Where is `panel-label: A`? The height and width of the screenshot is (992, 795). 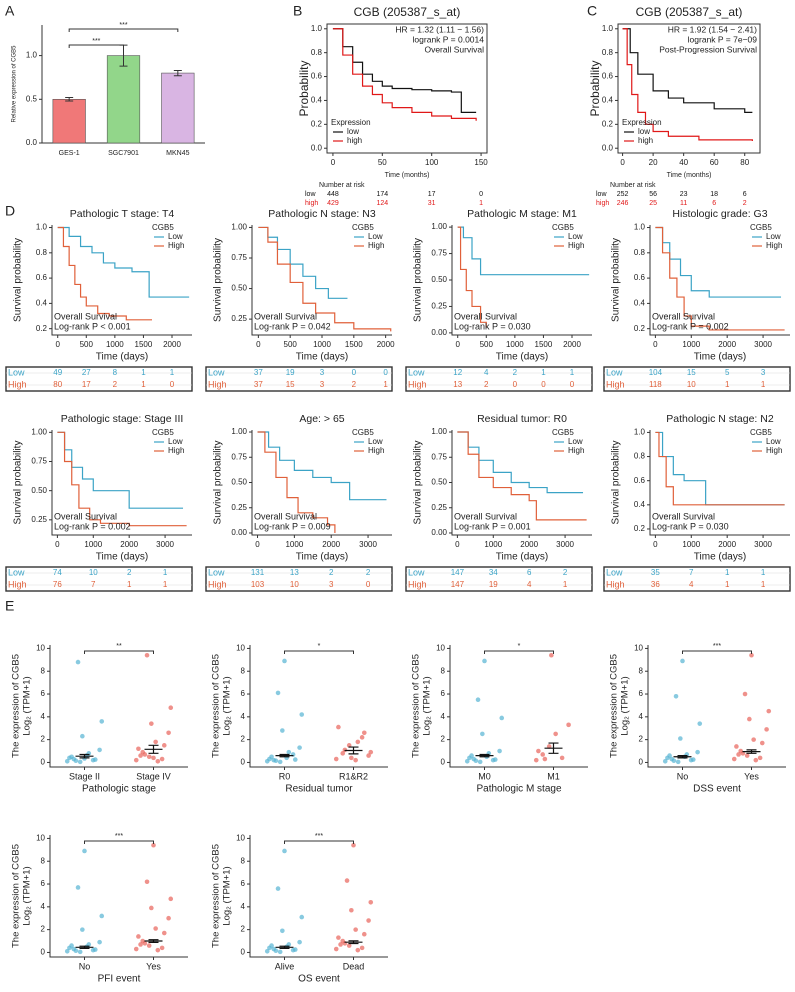 panel-label: A is located at coordinates (10, 11).